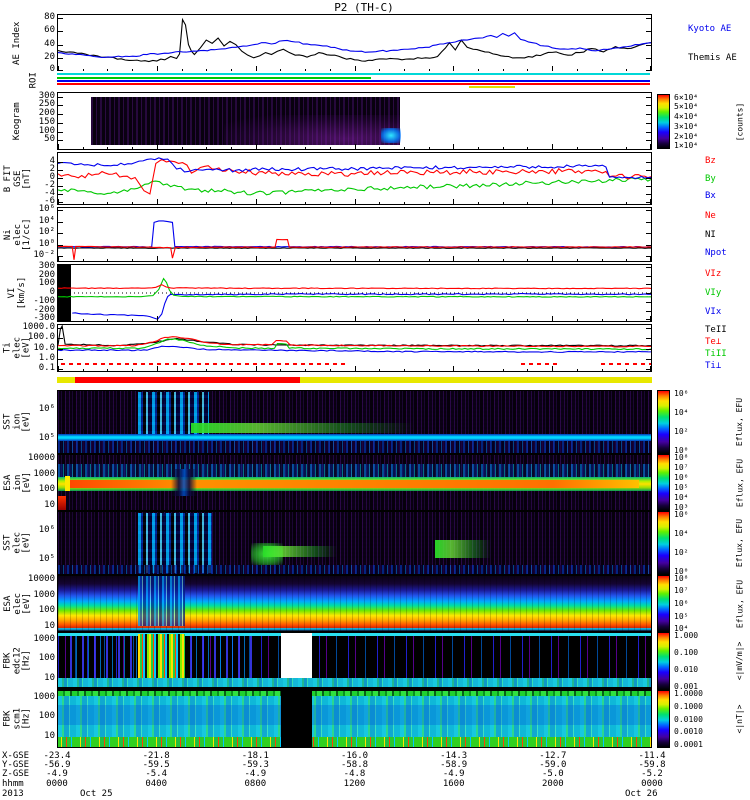 The width and height of the screenshot is (750, 800). I want to click on colorbar-tick-label: 4×10⁴, so click(686, 117).